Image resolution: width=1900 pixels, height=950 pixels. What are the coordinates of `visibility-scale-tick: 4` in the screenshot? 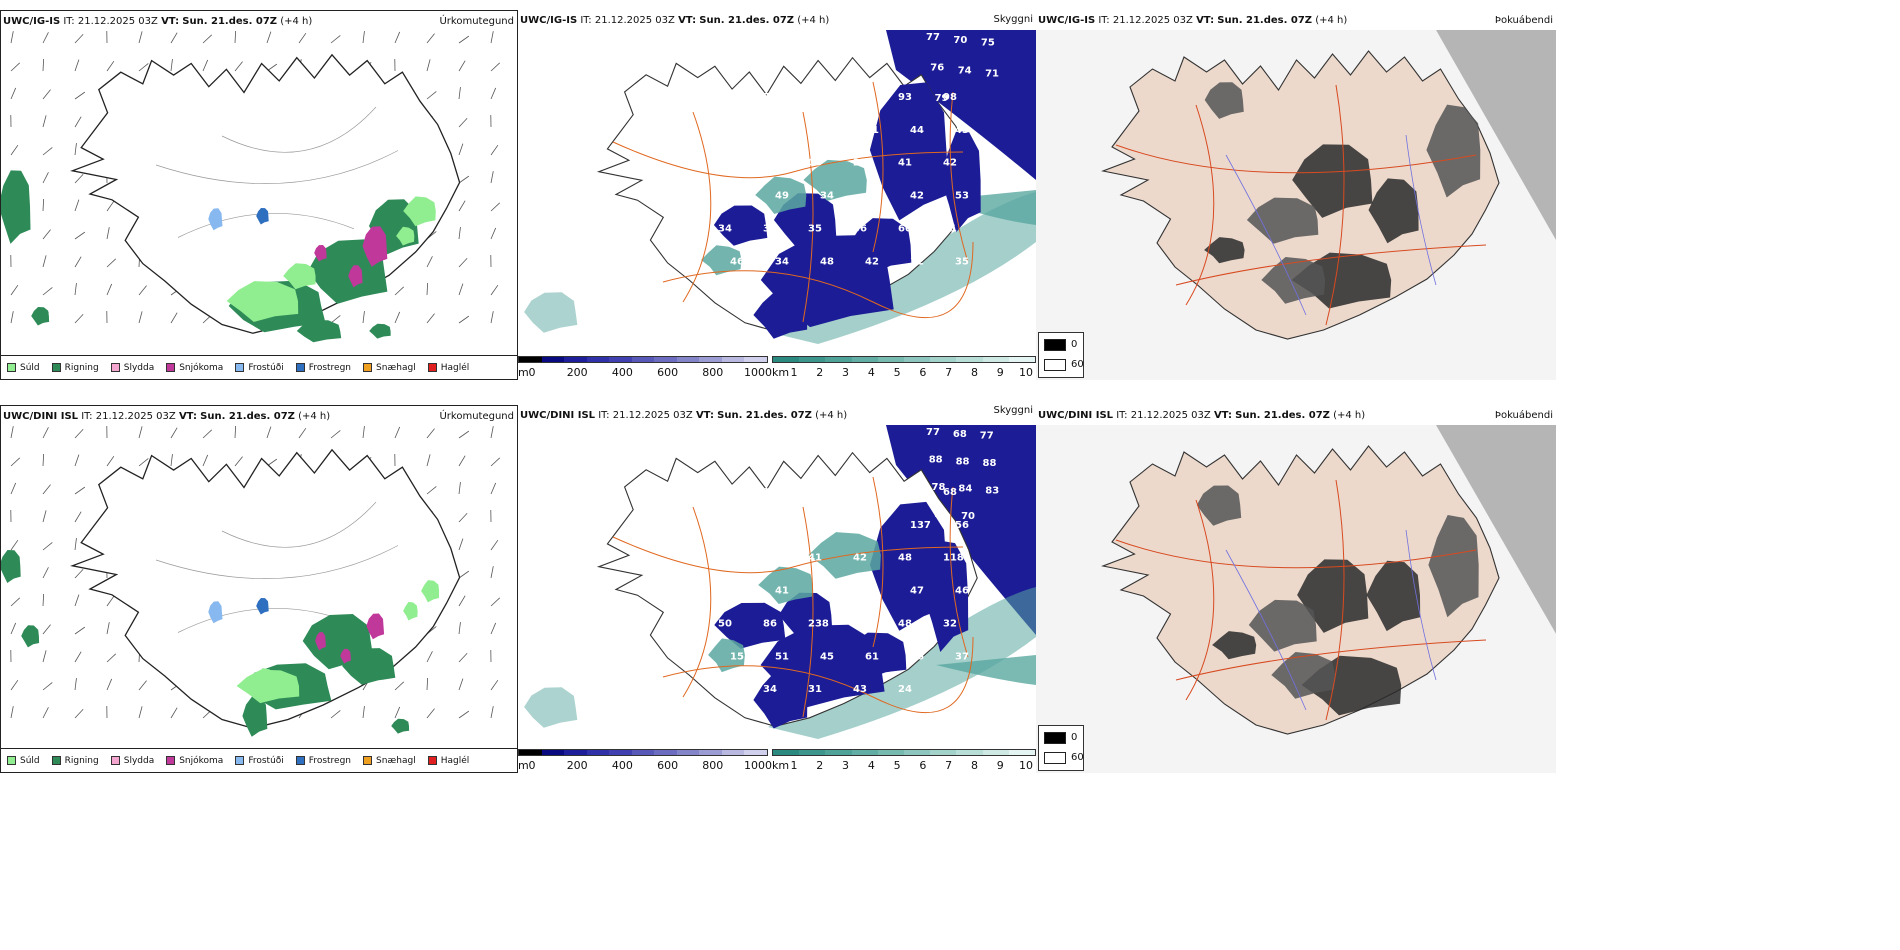 It's located at (871, 372).